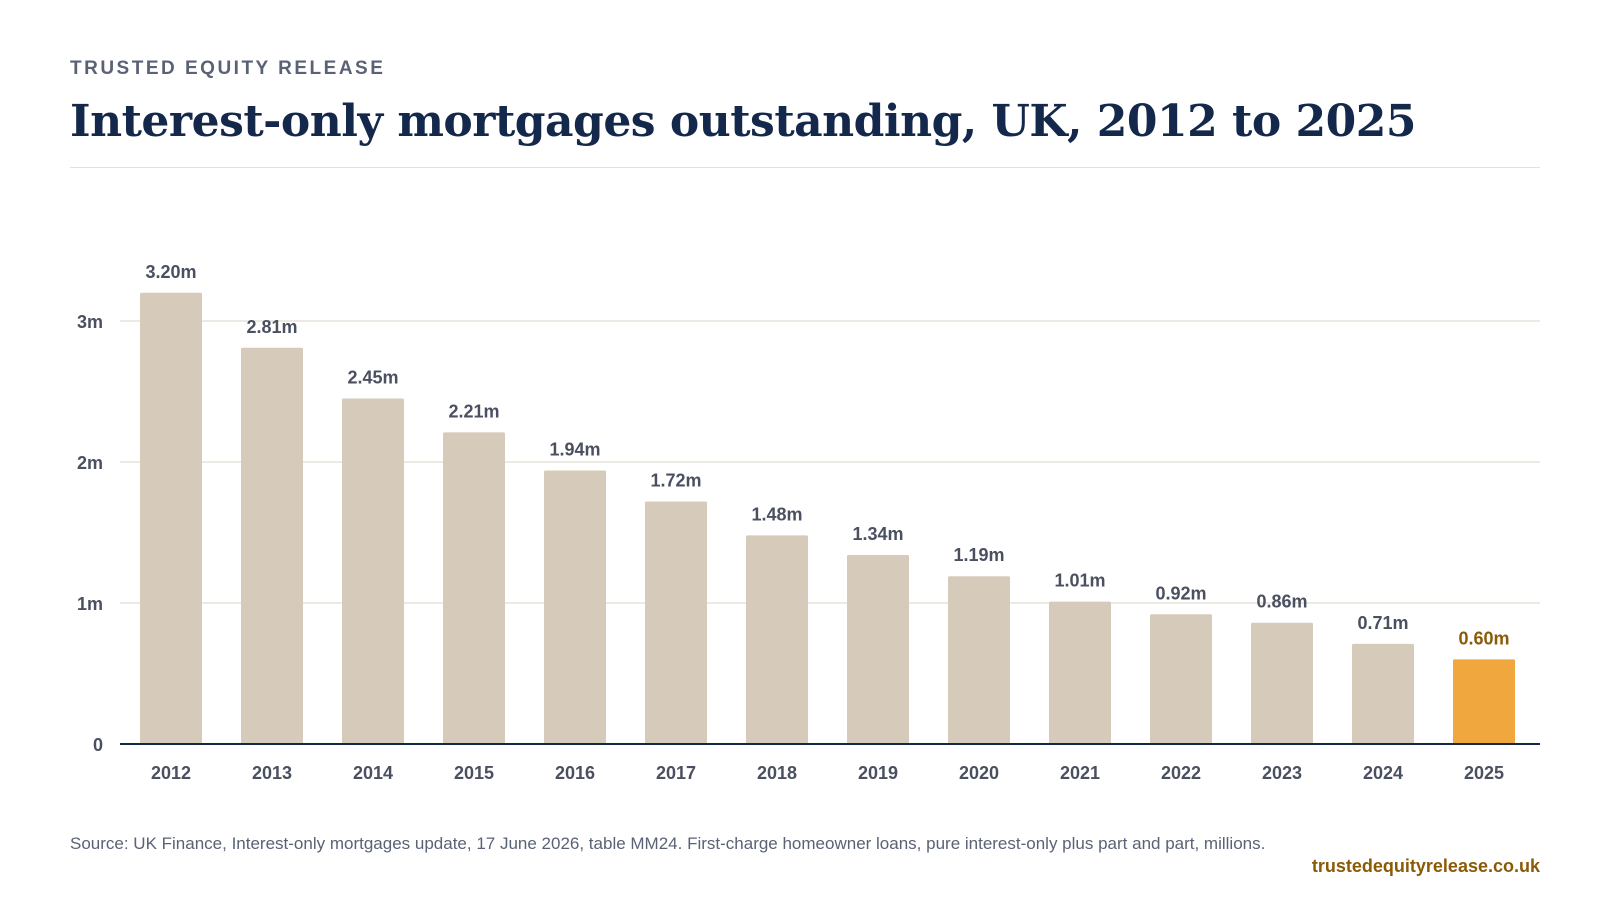  I want to click on x-tick-label: 2012, so click(171, 773).